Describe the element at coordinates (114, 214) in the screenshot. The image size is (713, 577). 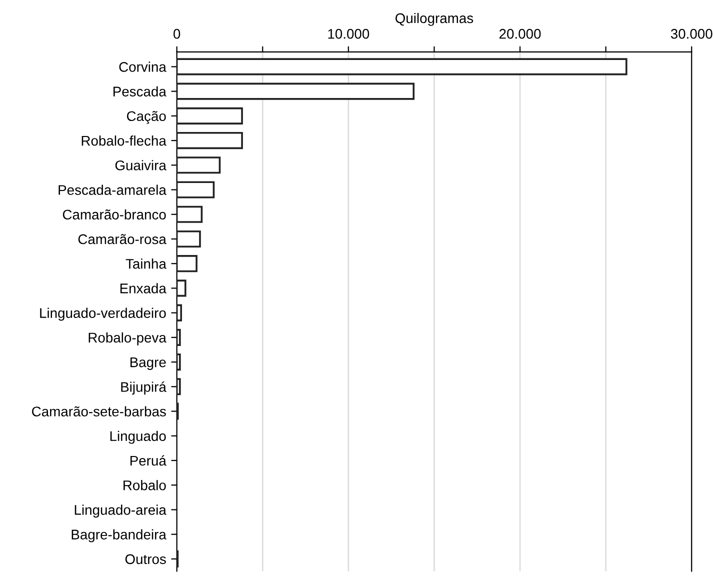
I see `y-tick-label: Camarão-branco` at that location.